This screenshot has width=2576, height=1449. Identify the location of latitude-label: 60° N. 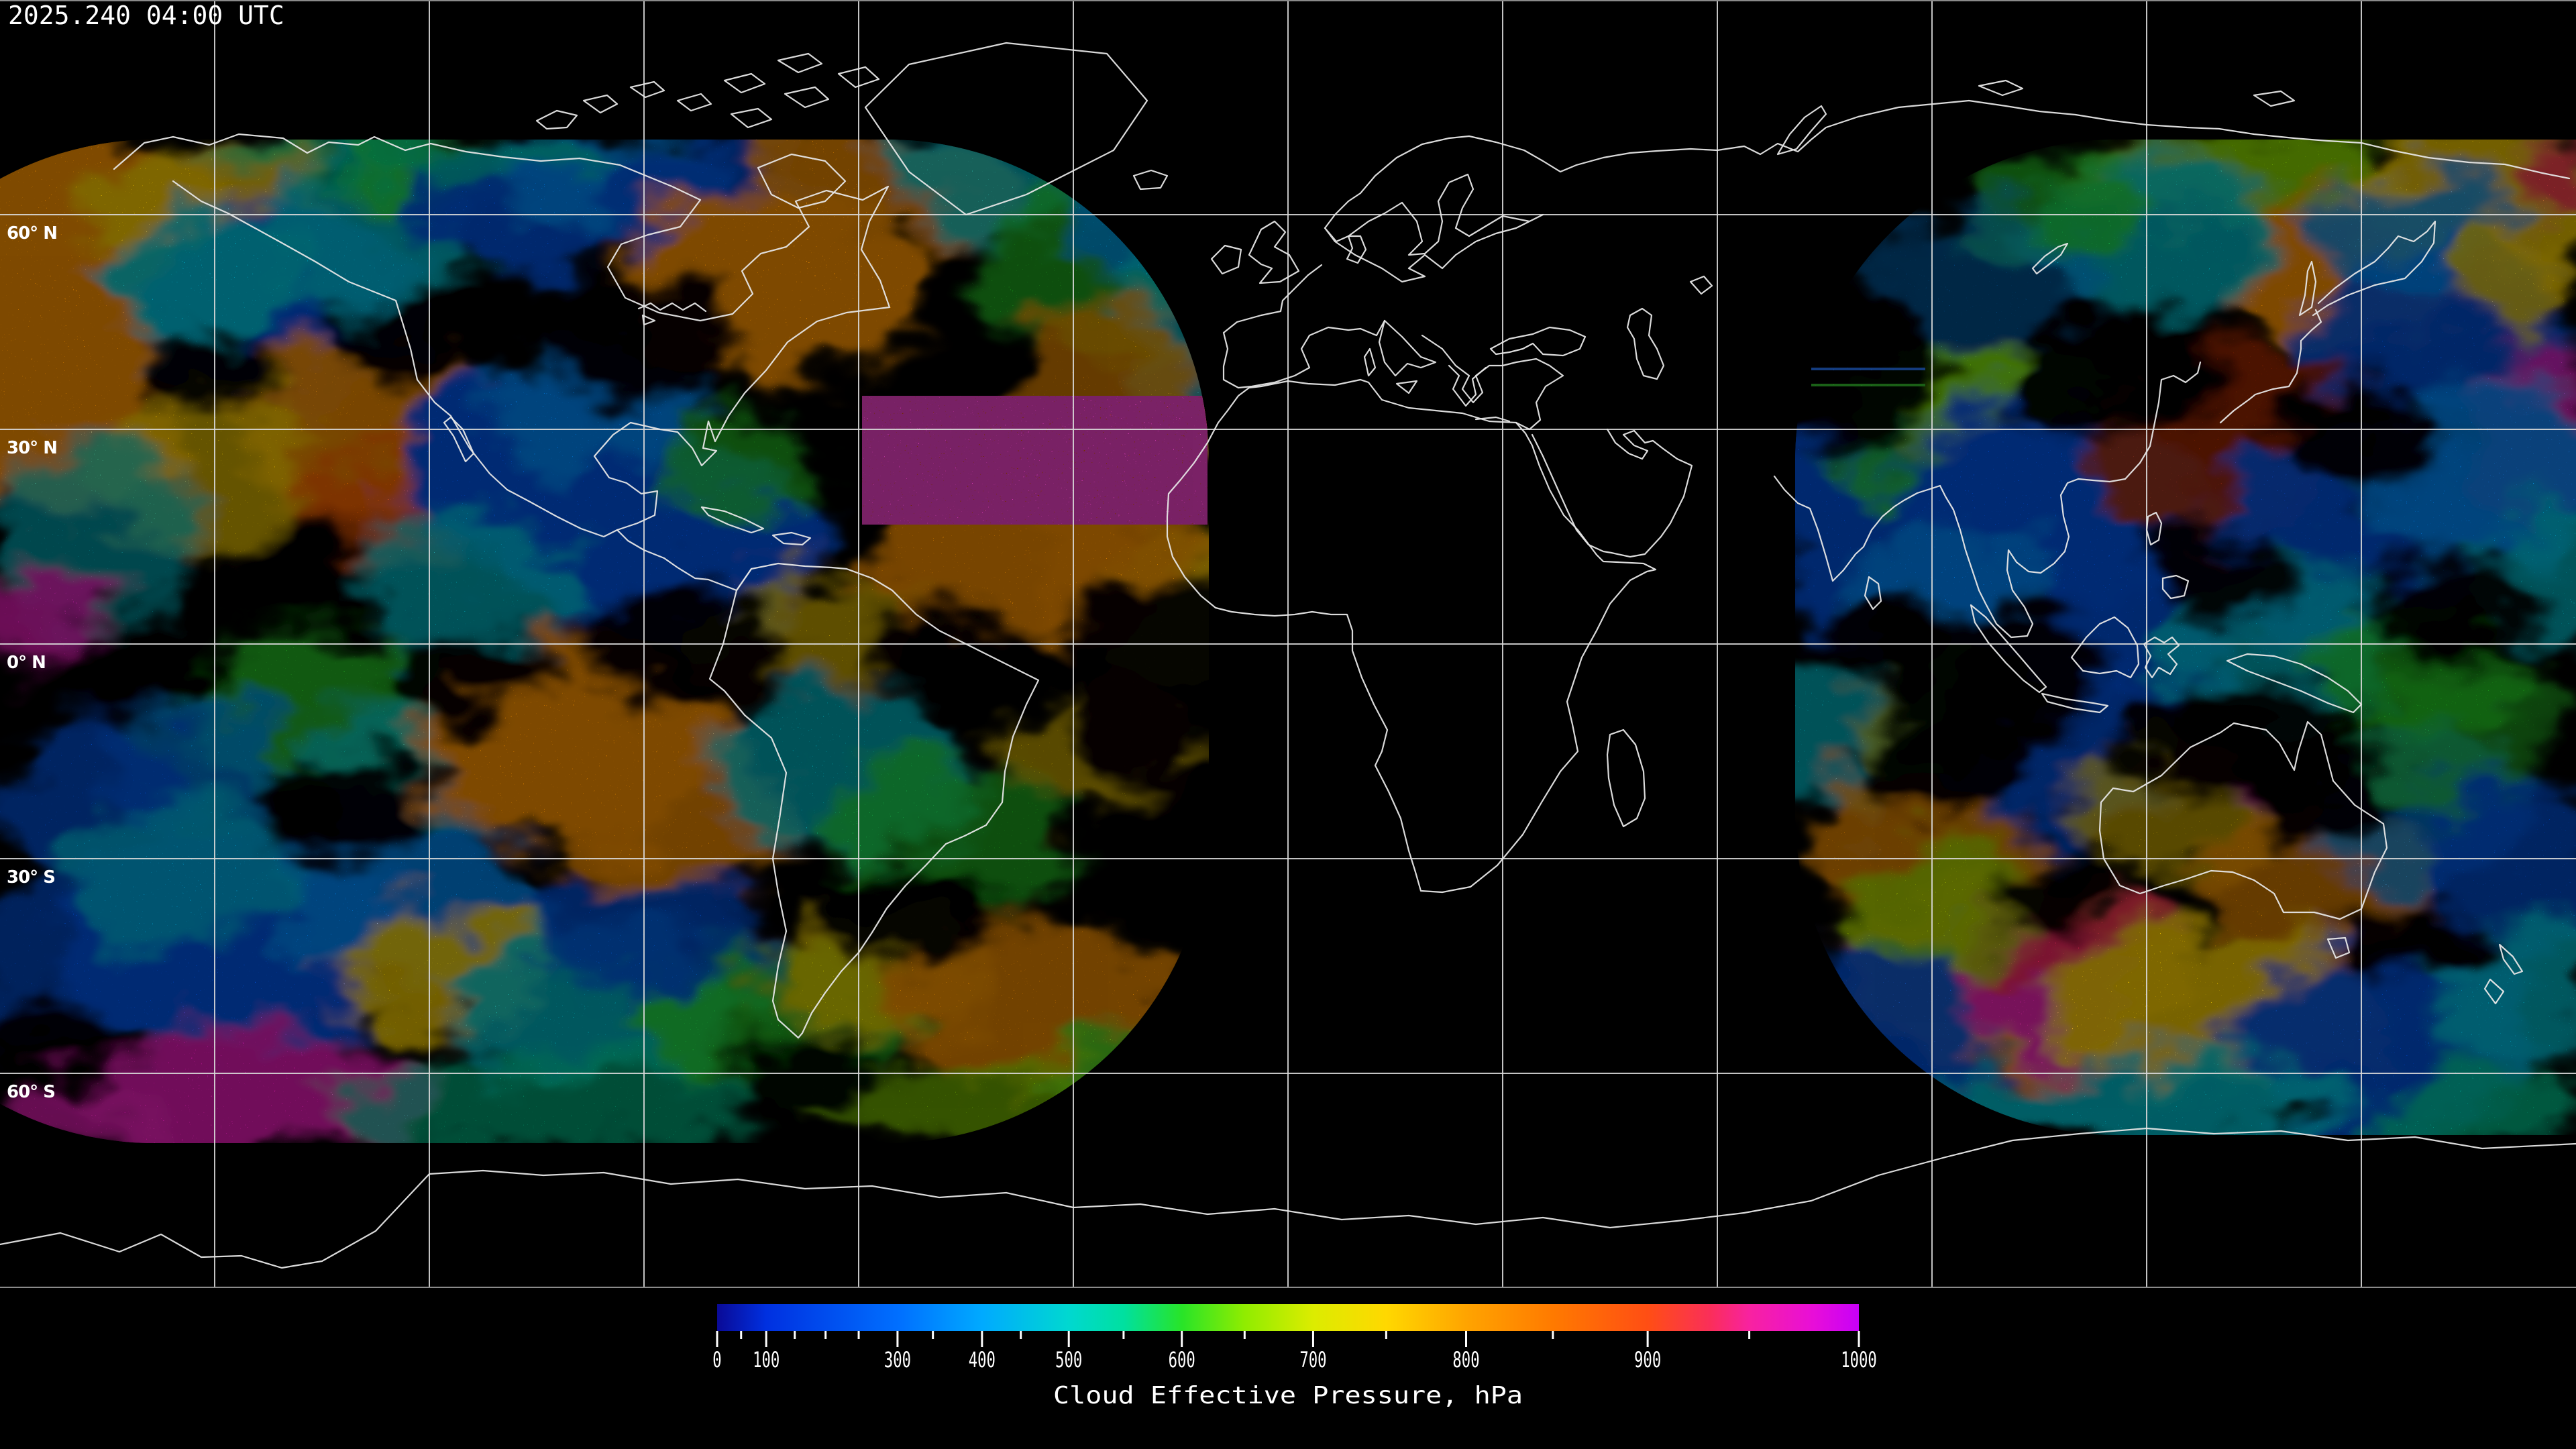
(32, 233).